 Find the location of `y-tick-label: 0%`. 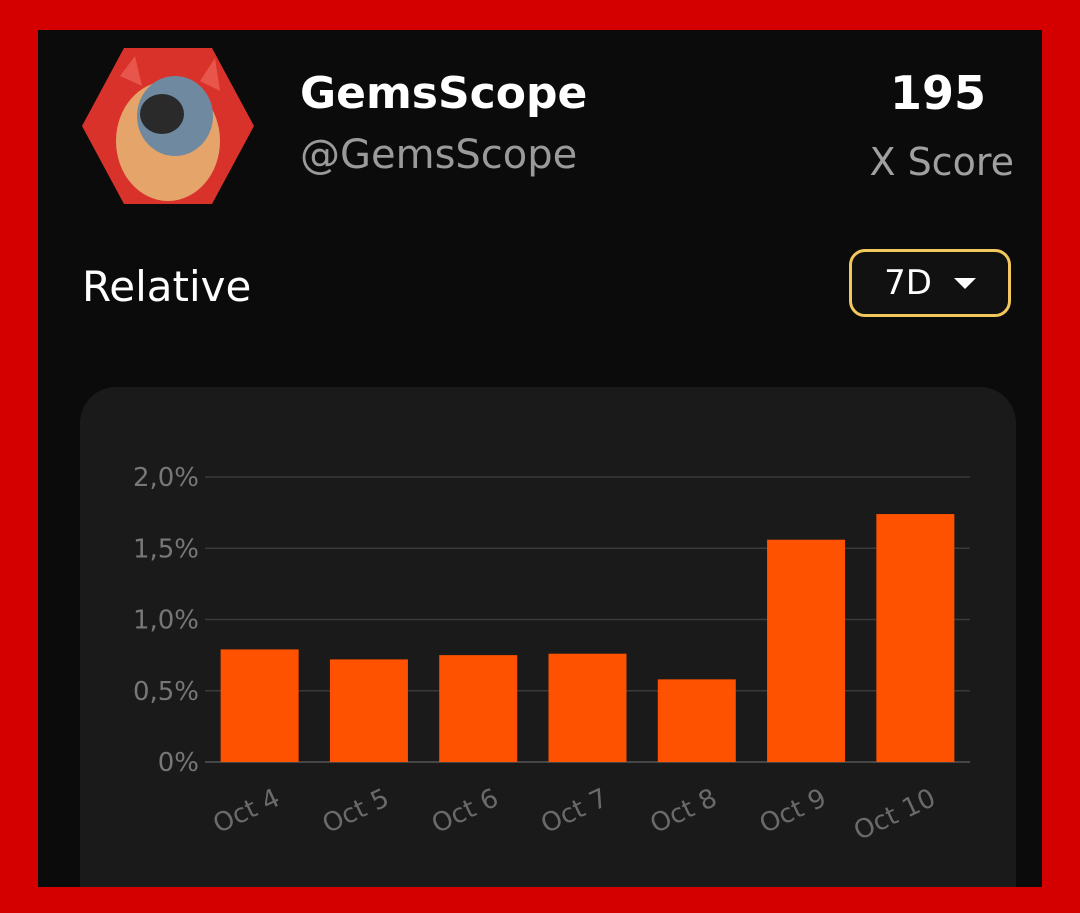

y-tick-label: 0% is located at coordinates (178, 763).